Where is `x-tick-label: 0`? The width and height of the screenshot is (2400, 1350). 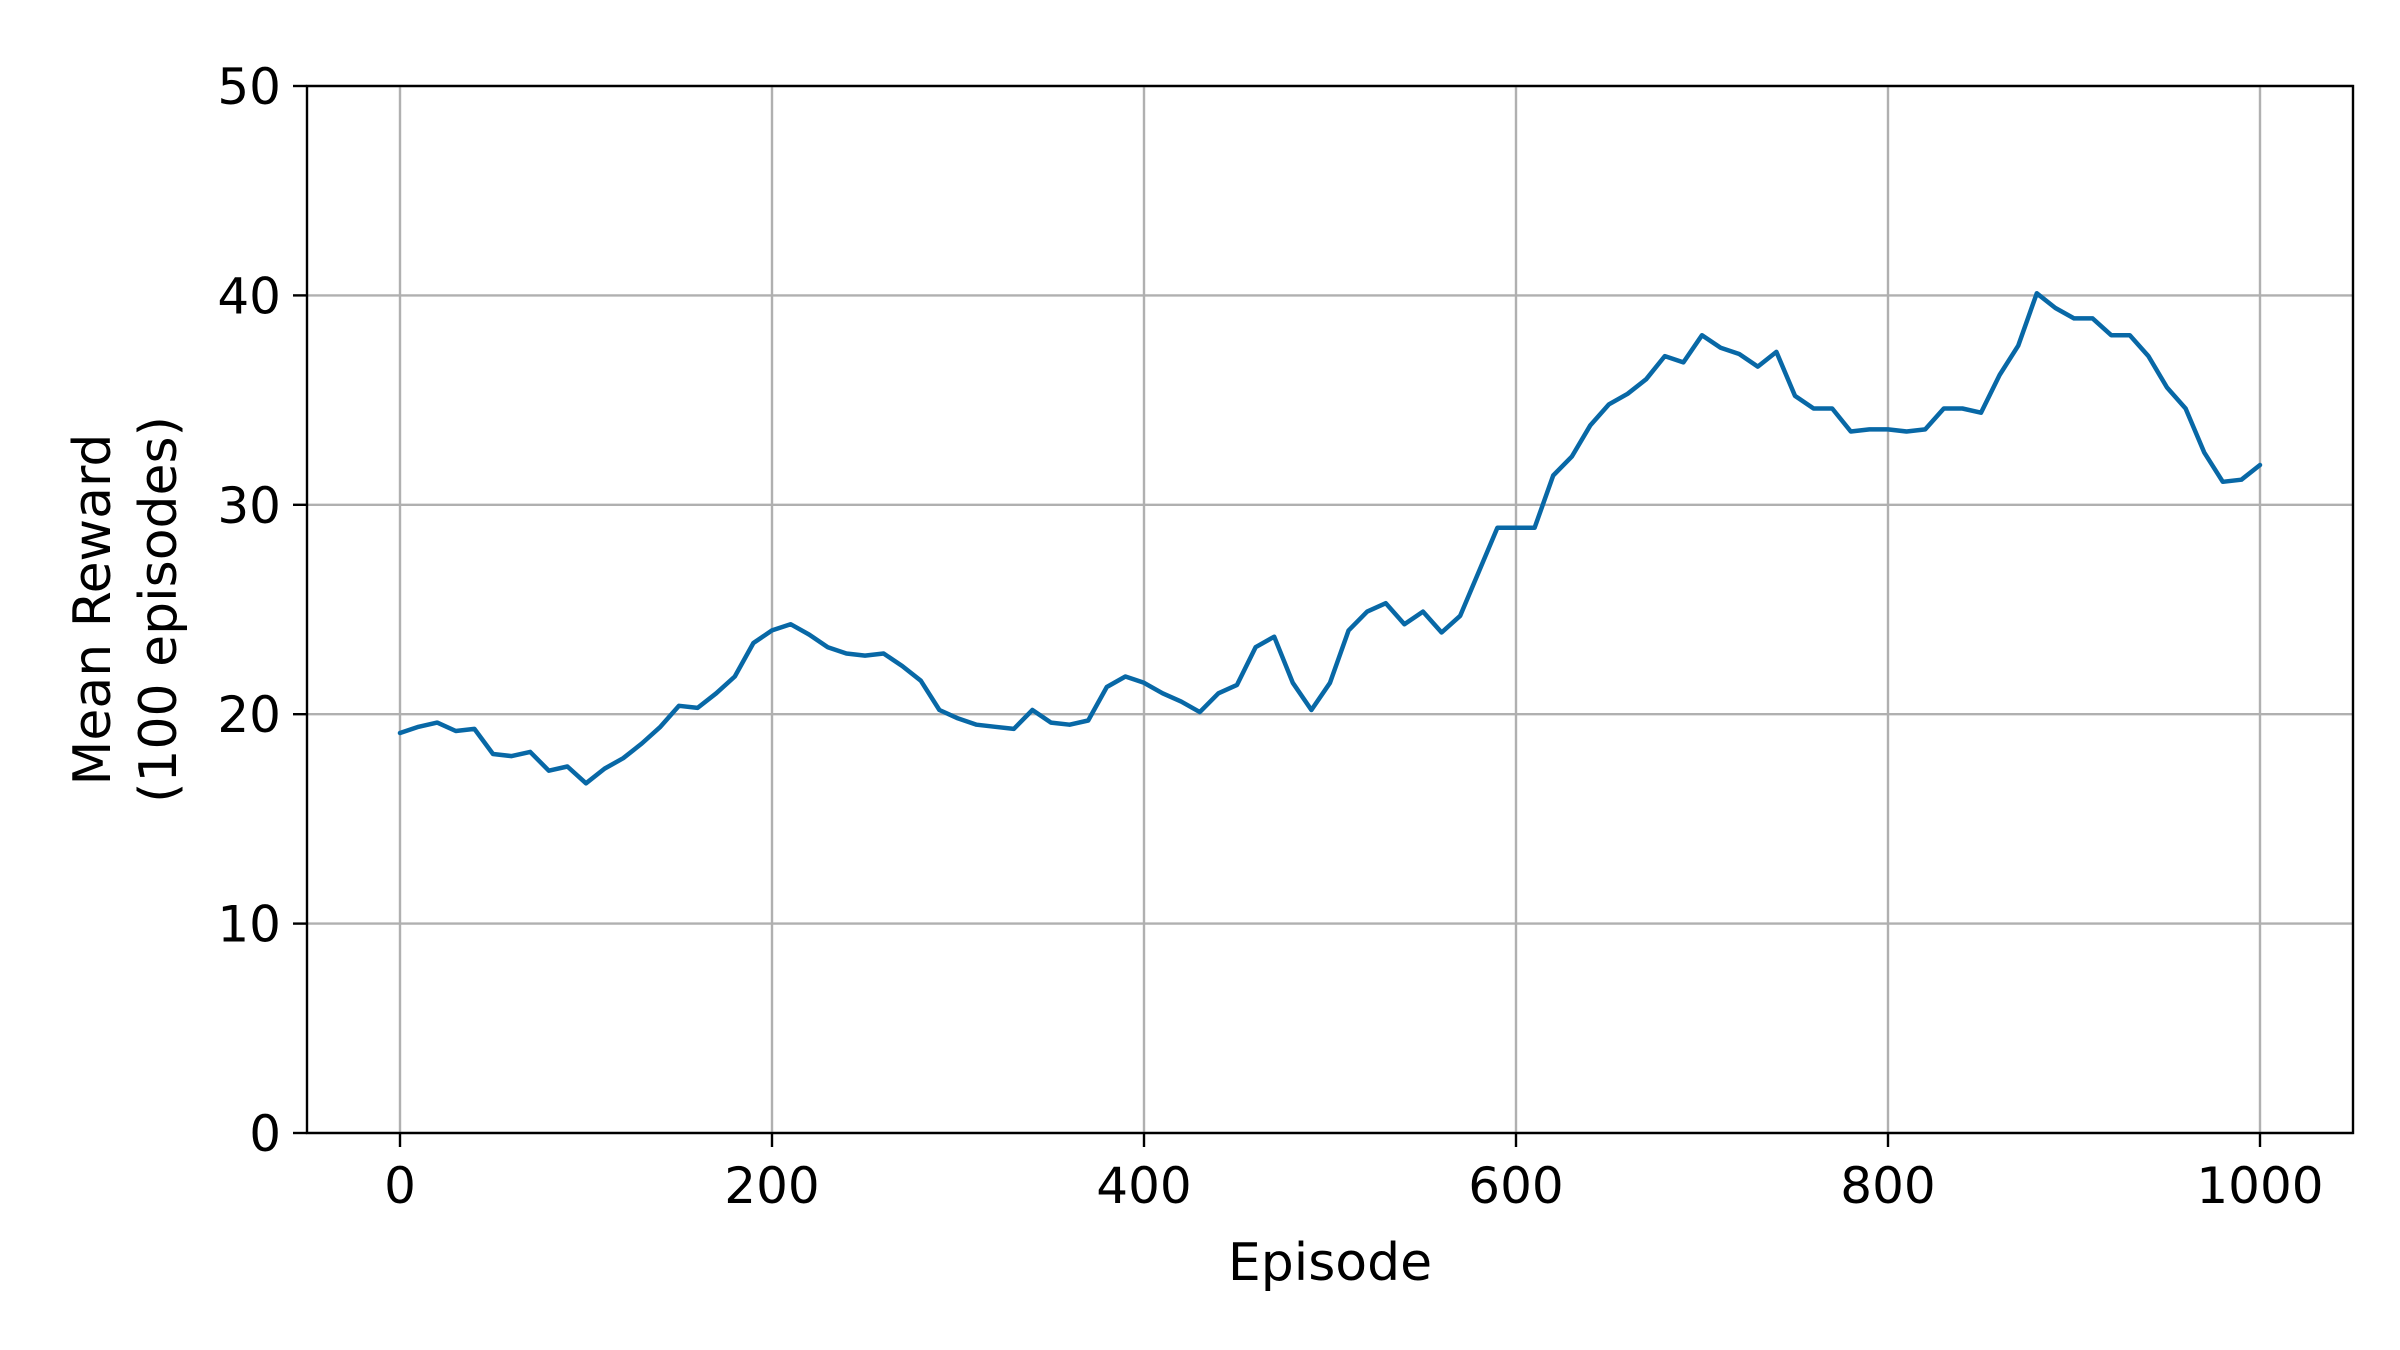
x-tick-label: 0 is located at coordinates (400, 1186).